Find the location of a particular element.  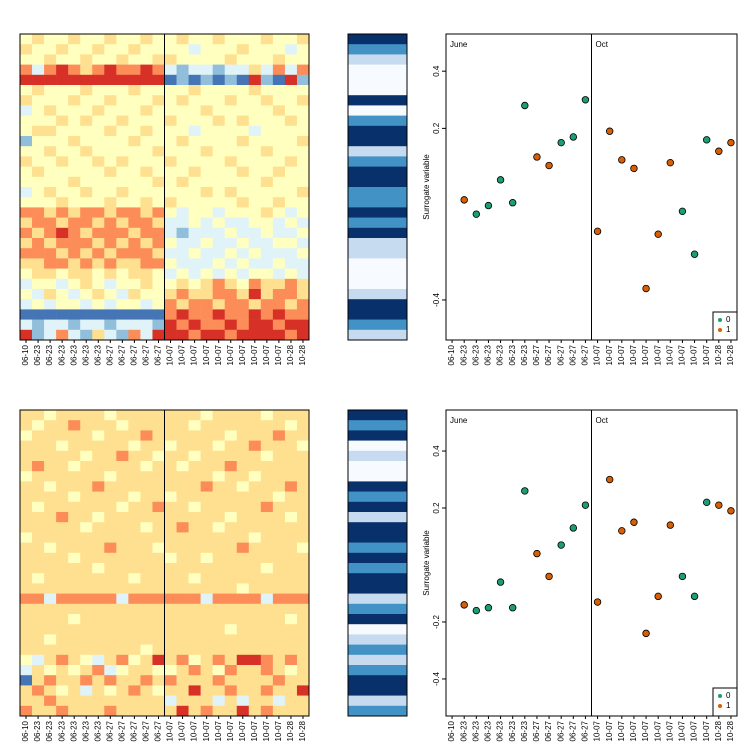

x-tick-label: 10-28 is located at coordinates (730, 730).